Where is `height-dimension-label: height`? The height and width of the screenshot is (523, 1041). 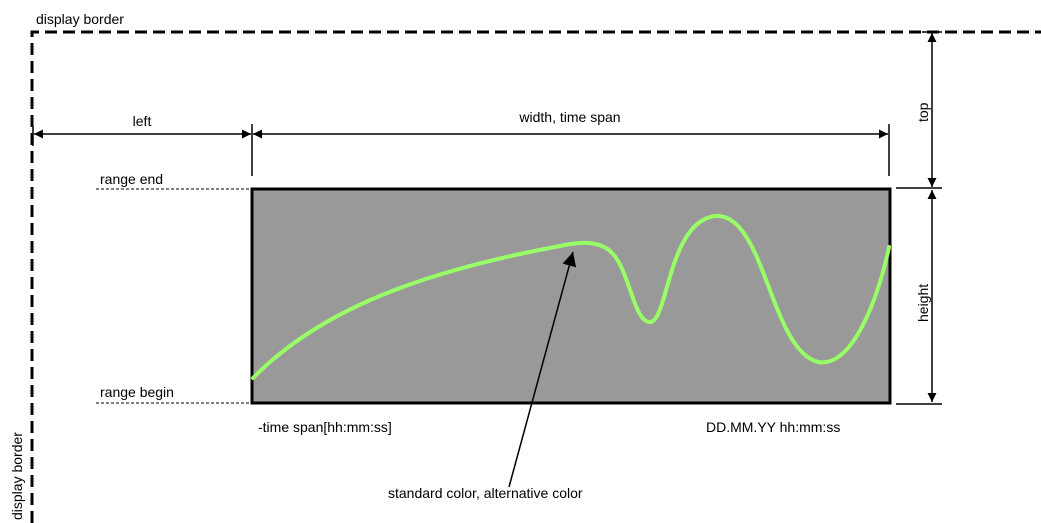 height-dimension-label: height is located at coordinates (923, 303).